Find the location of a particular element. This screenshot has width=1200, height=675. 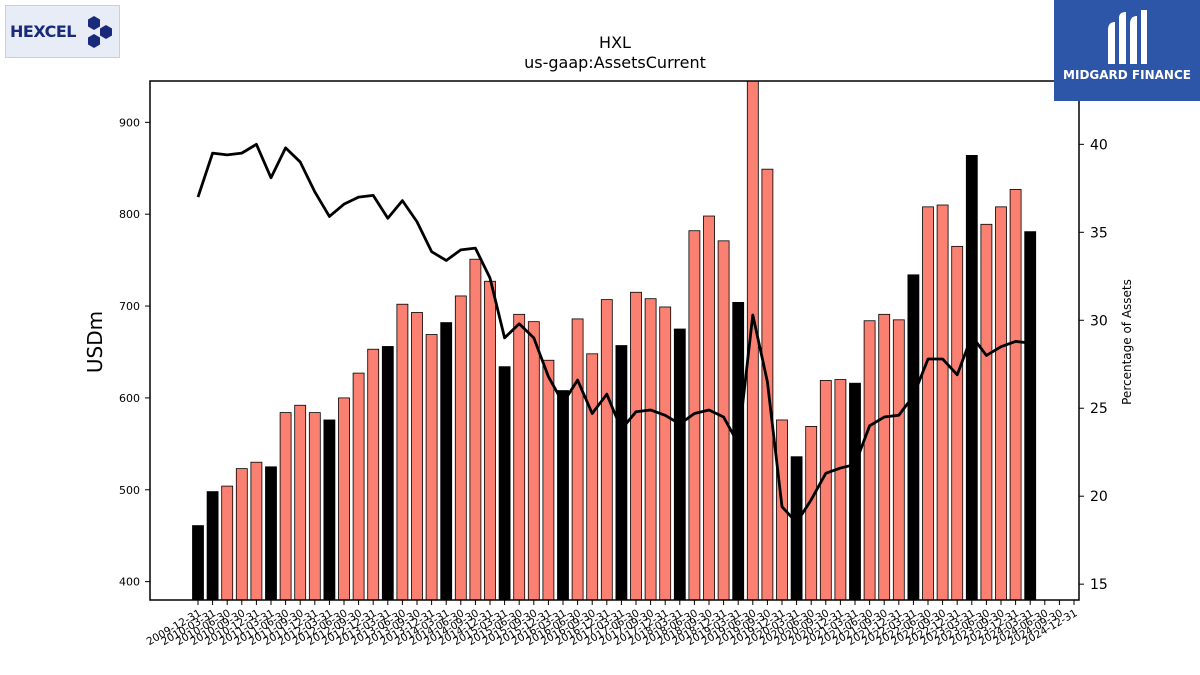

y-tick-label: 600 is located at coordinates (129, 398).